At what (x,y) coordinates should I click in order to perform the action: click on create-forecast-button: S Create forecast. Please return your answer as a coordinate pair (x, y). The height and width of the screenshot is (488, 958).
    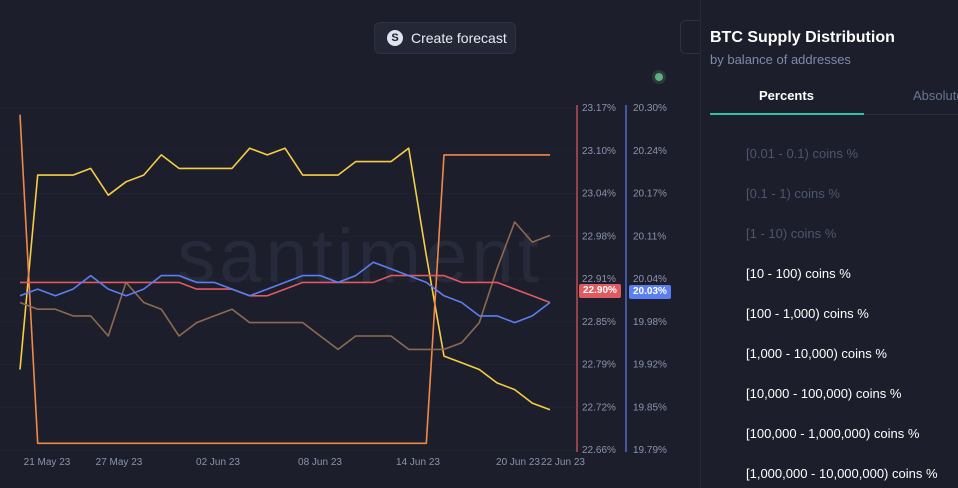
    Looking at the image, I should click on (445, 38).